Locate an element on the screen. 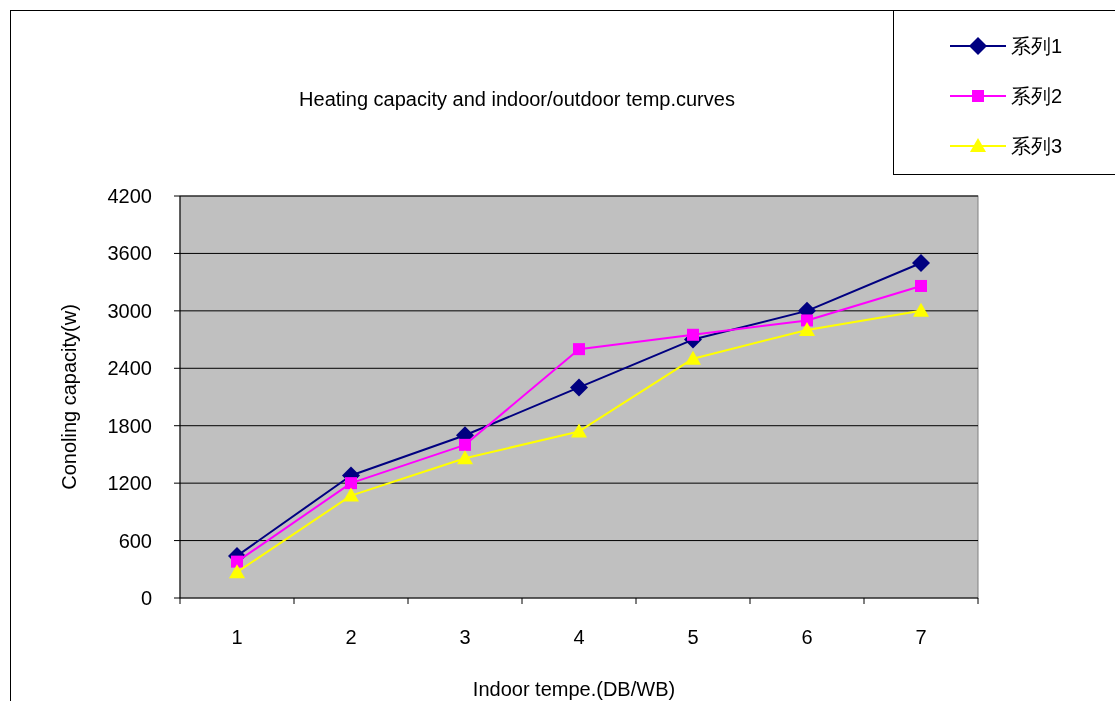 This screenshot has width=1115, height=701. x-tick-label: 6 is located at coordinates (807, 637).